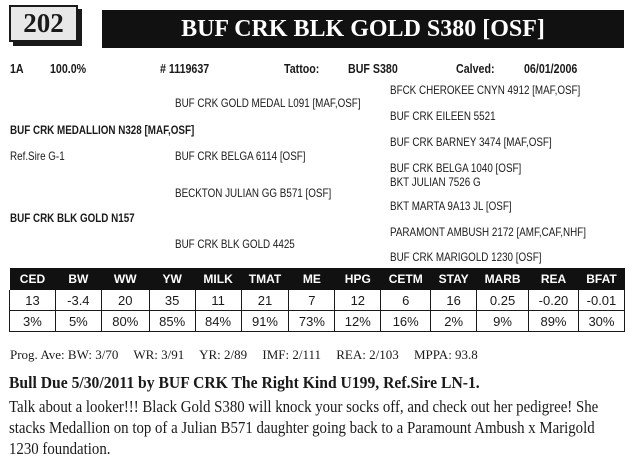 The height and width of the screenshot is (466, 634). I want to click on epd-percentile-tmat: 91%, so click(264, 321).